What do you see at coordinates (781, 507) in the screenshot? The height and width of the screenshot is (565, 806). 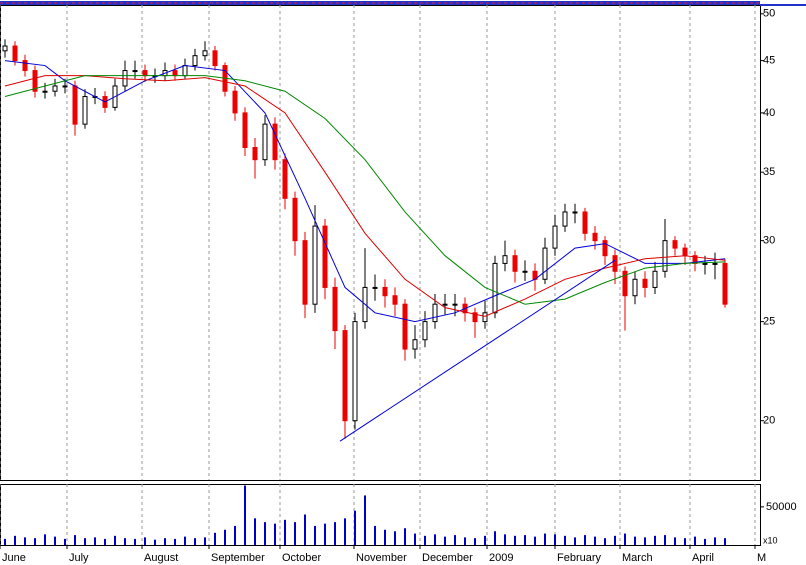 I see `volume-tick-label: 50000` at bounding box center [781, 507].